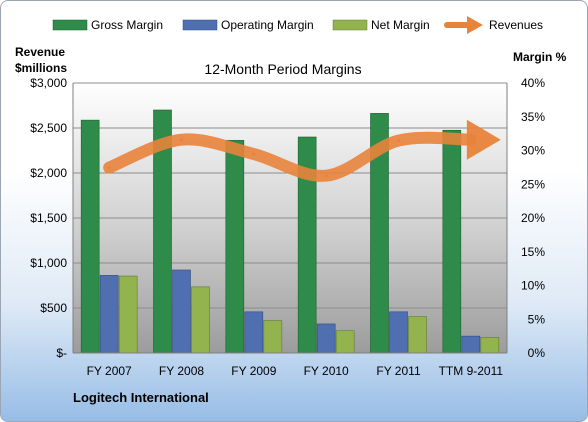 The image size is (588, 422). I want to click on left-tick-label: $500, so click(53, 308).